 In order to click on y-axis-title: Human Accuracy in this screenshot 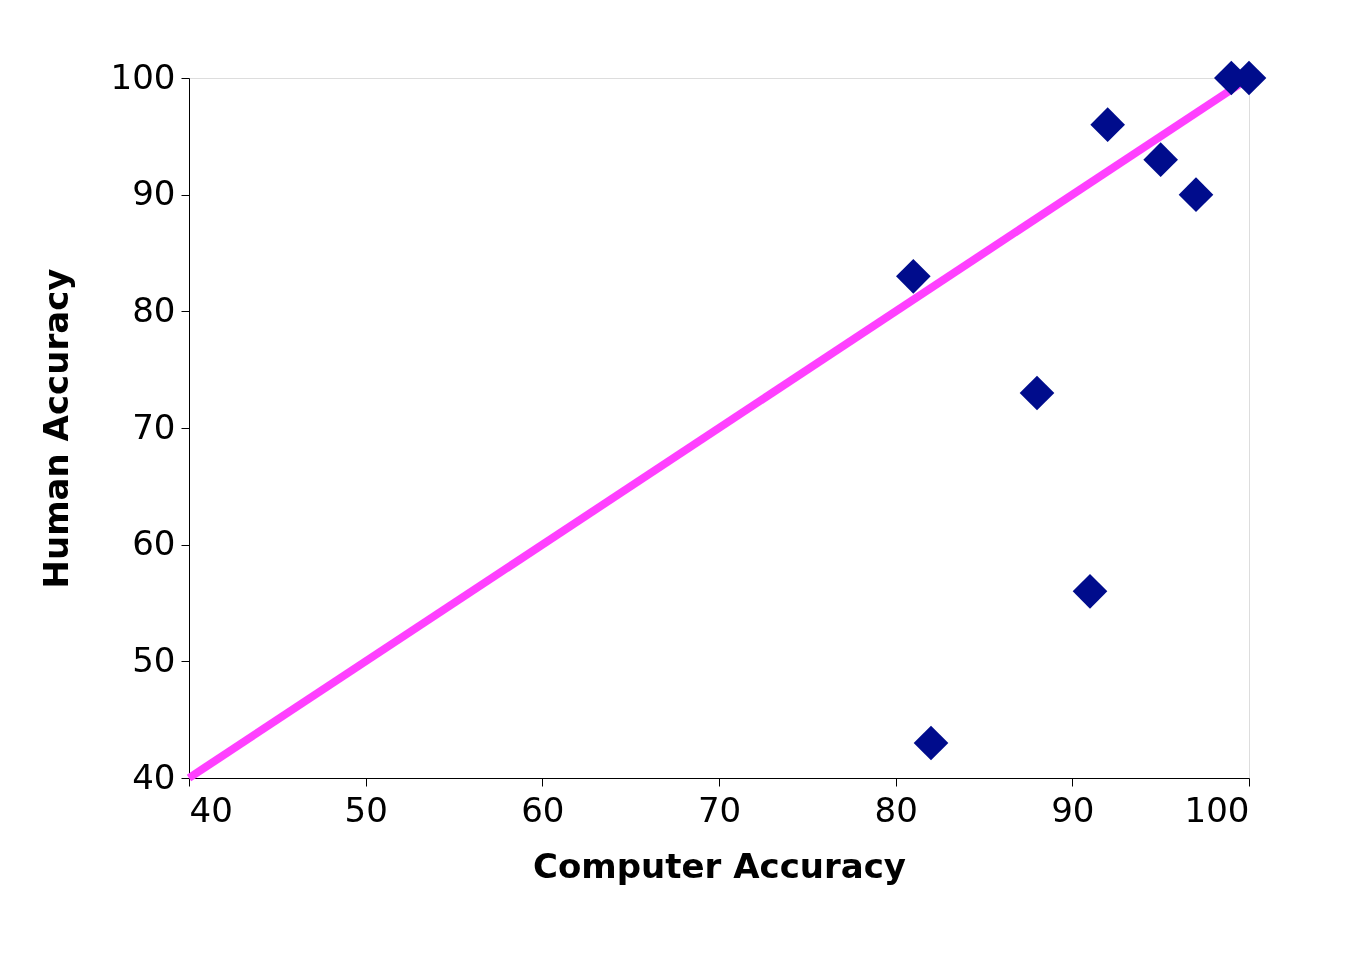, I will do `click(55, 428)`.